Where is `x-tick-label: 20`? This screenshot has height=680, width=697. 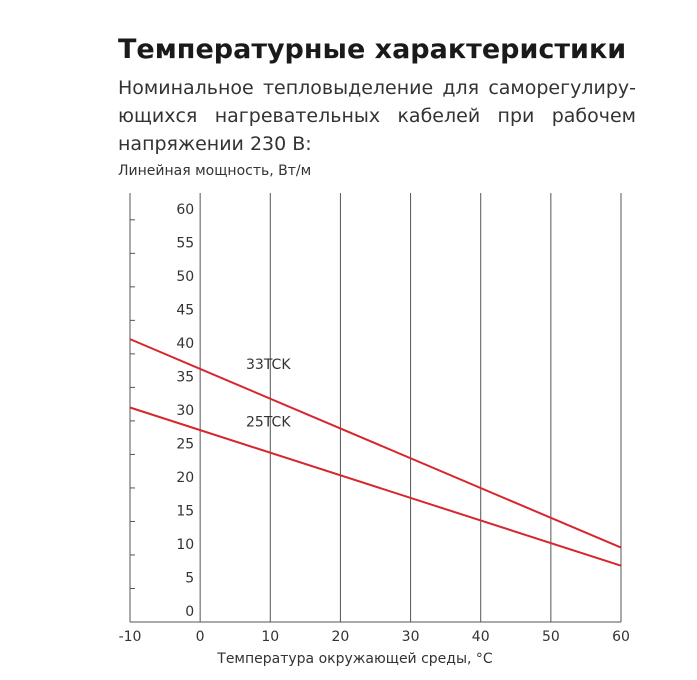 x-tick-label: 20 is located at coordinates (341, 637).